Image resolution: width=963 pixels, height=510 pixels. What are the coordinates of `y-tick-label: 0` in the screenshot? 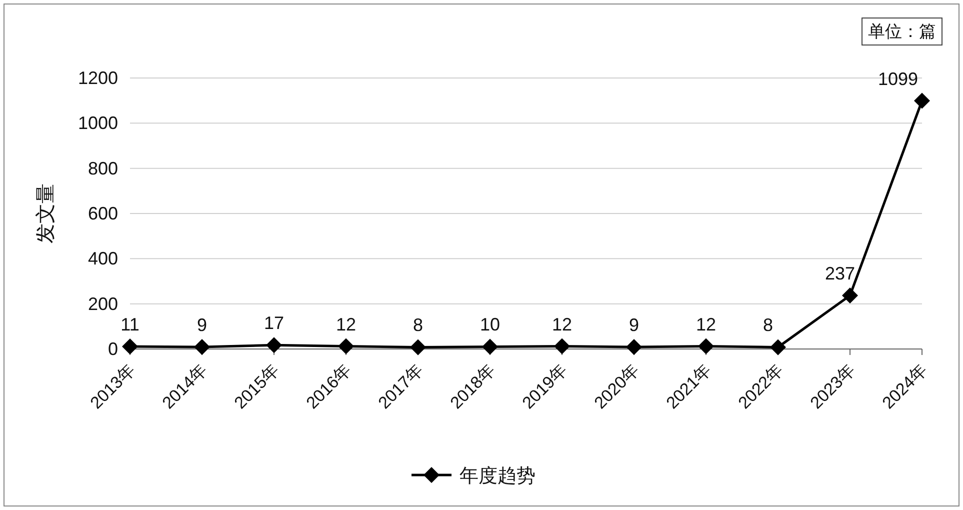 It's located at (113, 349).